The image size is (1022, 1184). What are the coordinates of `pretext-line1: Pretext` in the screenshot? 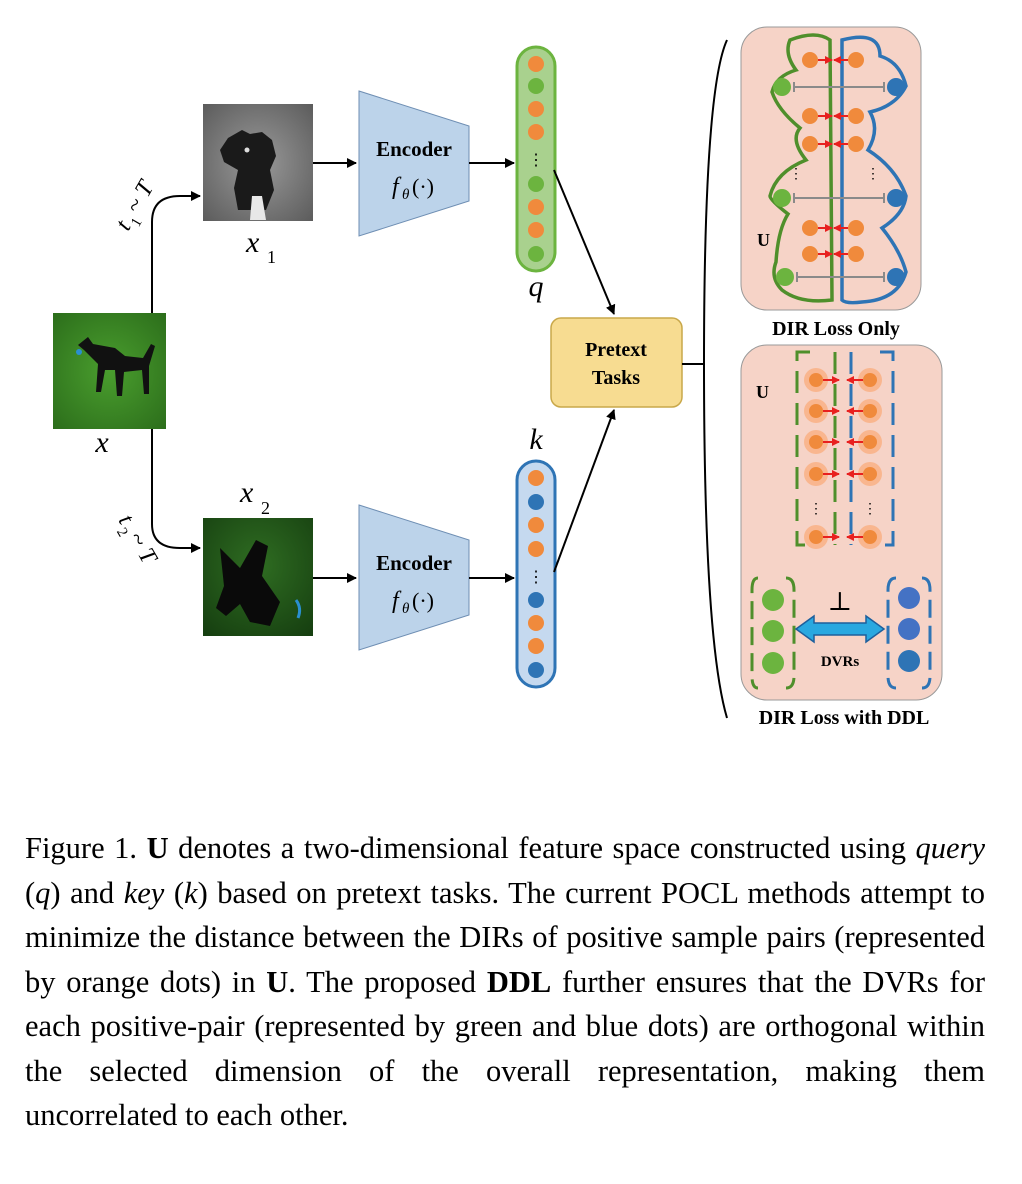 It's located at (616, 350).